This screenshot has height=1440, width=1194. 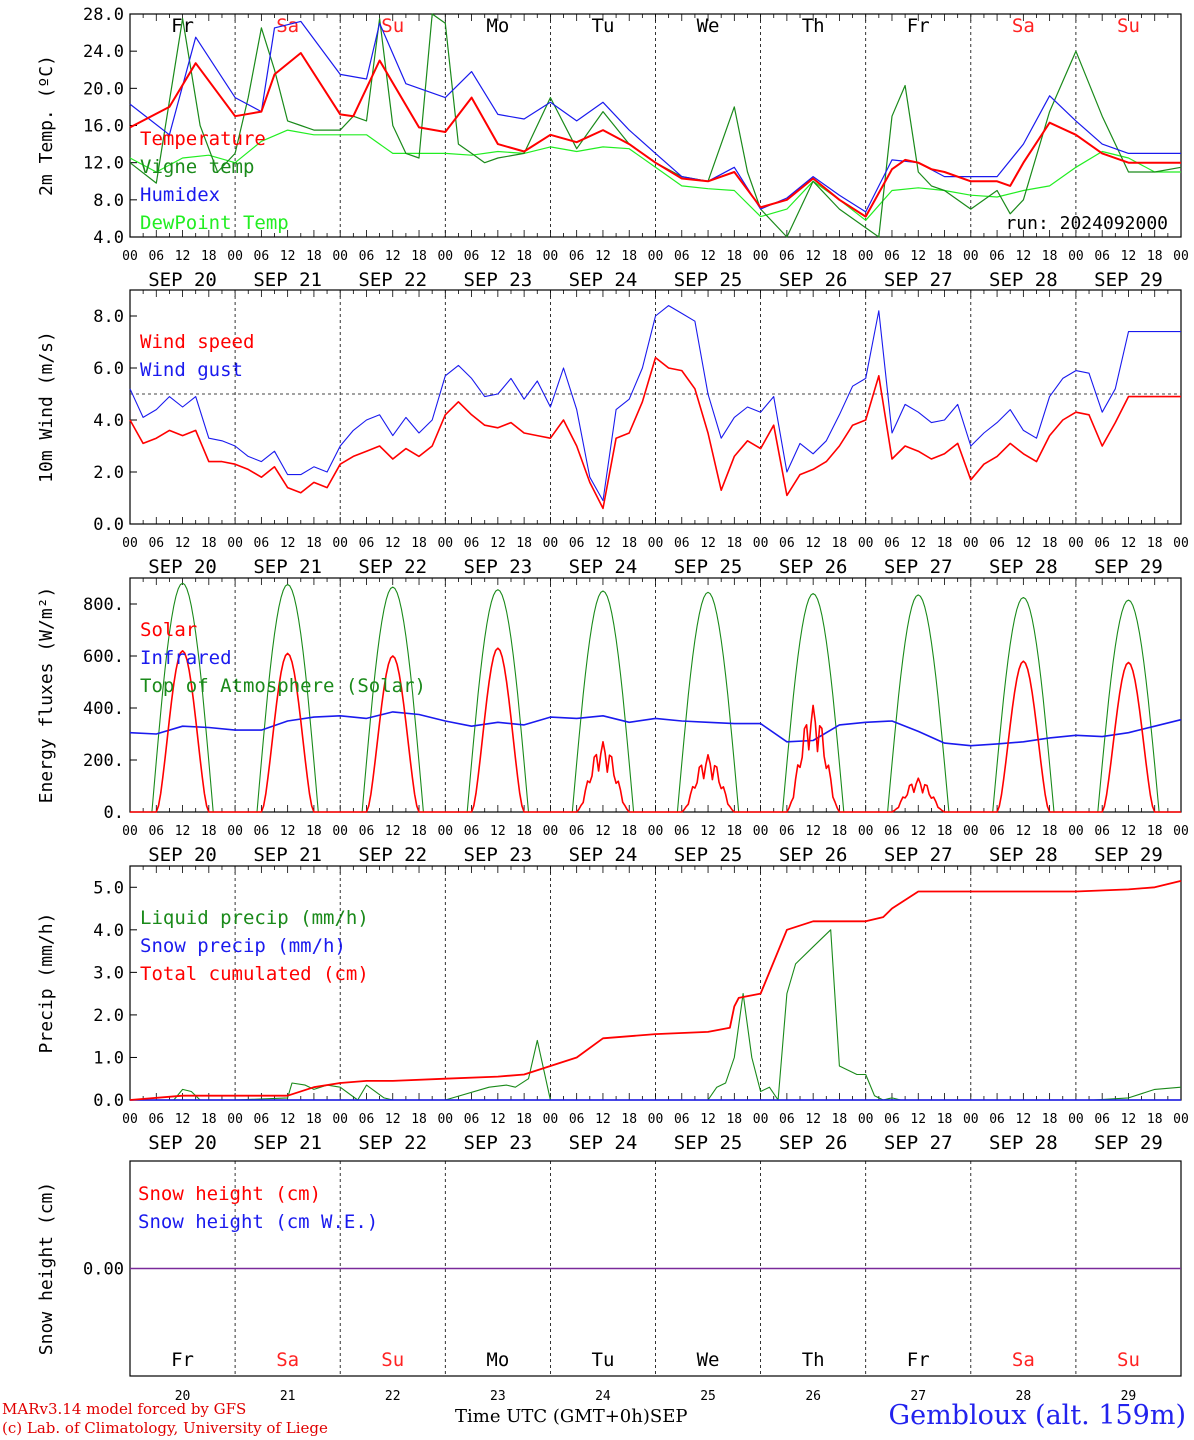 I want to click on day-number-label: 29, so click(x=1129, y=1396).